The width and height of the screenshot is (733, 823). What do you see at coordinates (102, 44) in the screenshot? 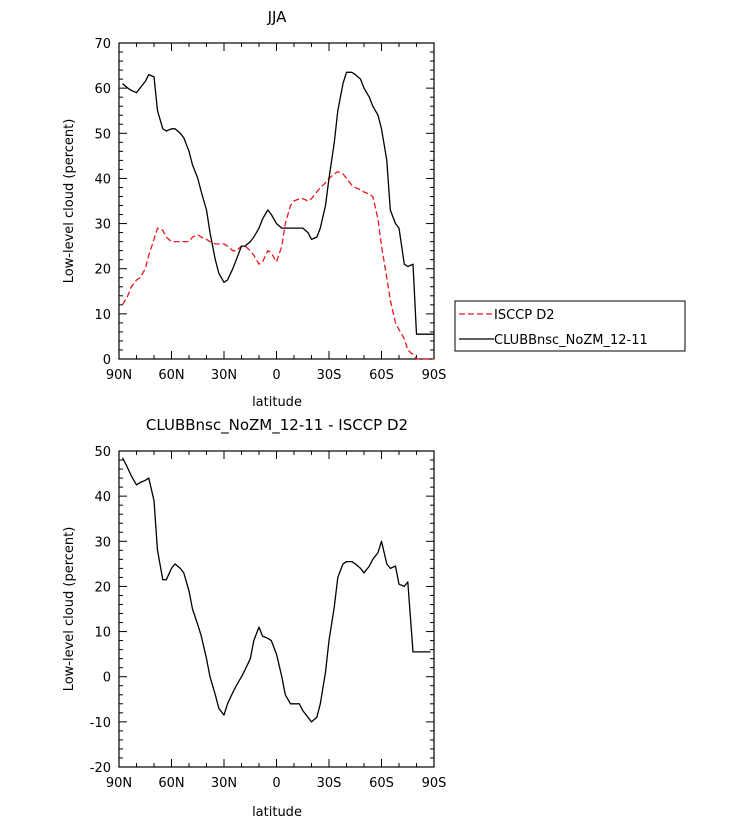
I see `top-y-tick-label: 70` at bounding box center [102, 44].